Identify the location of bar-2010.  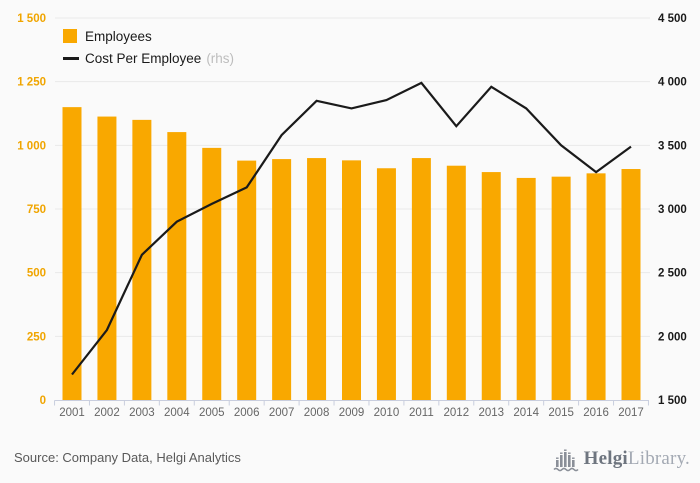
(386, 284).